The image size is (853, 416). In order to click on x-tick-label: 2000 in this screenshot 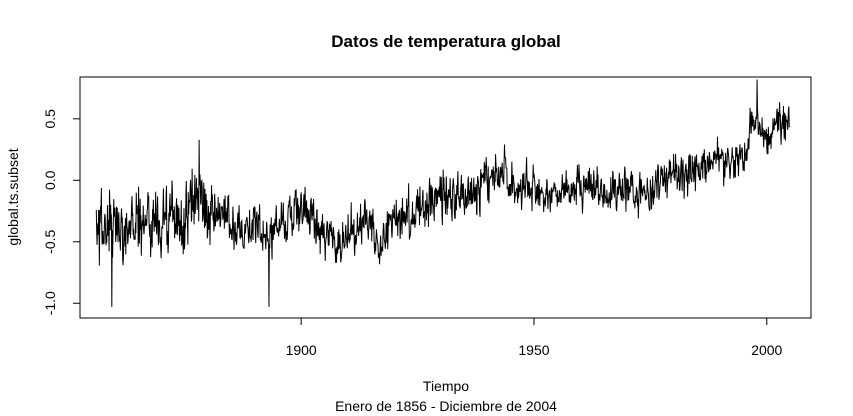, I will do `click(766, 350)`.